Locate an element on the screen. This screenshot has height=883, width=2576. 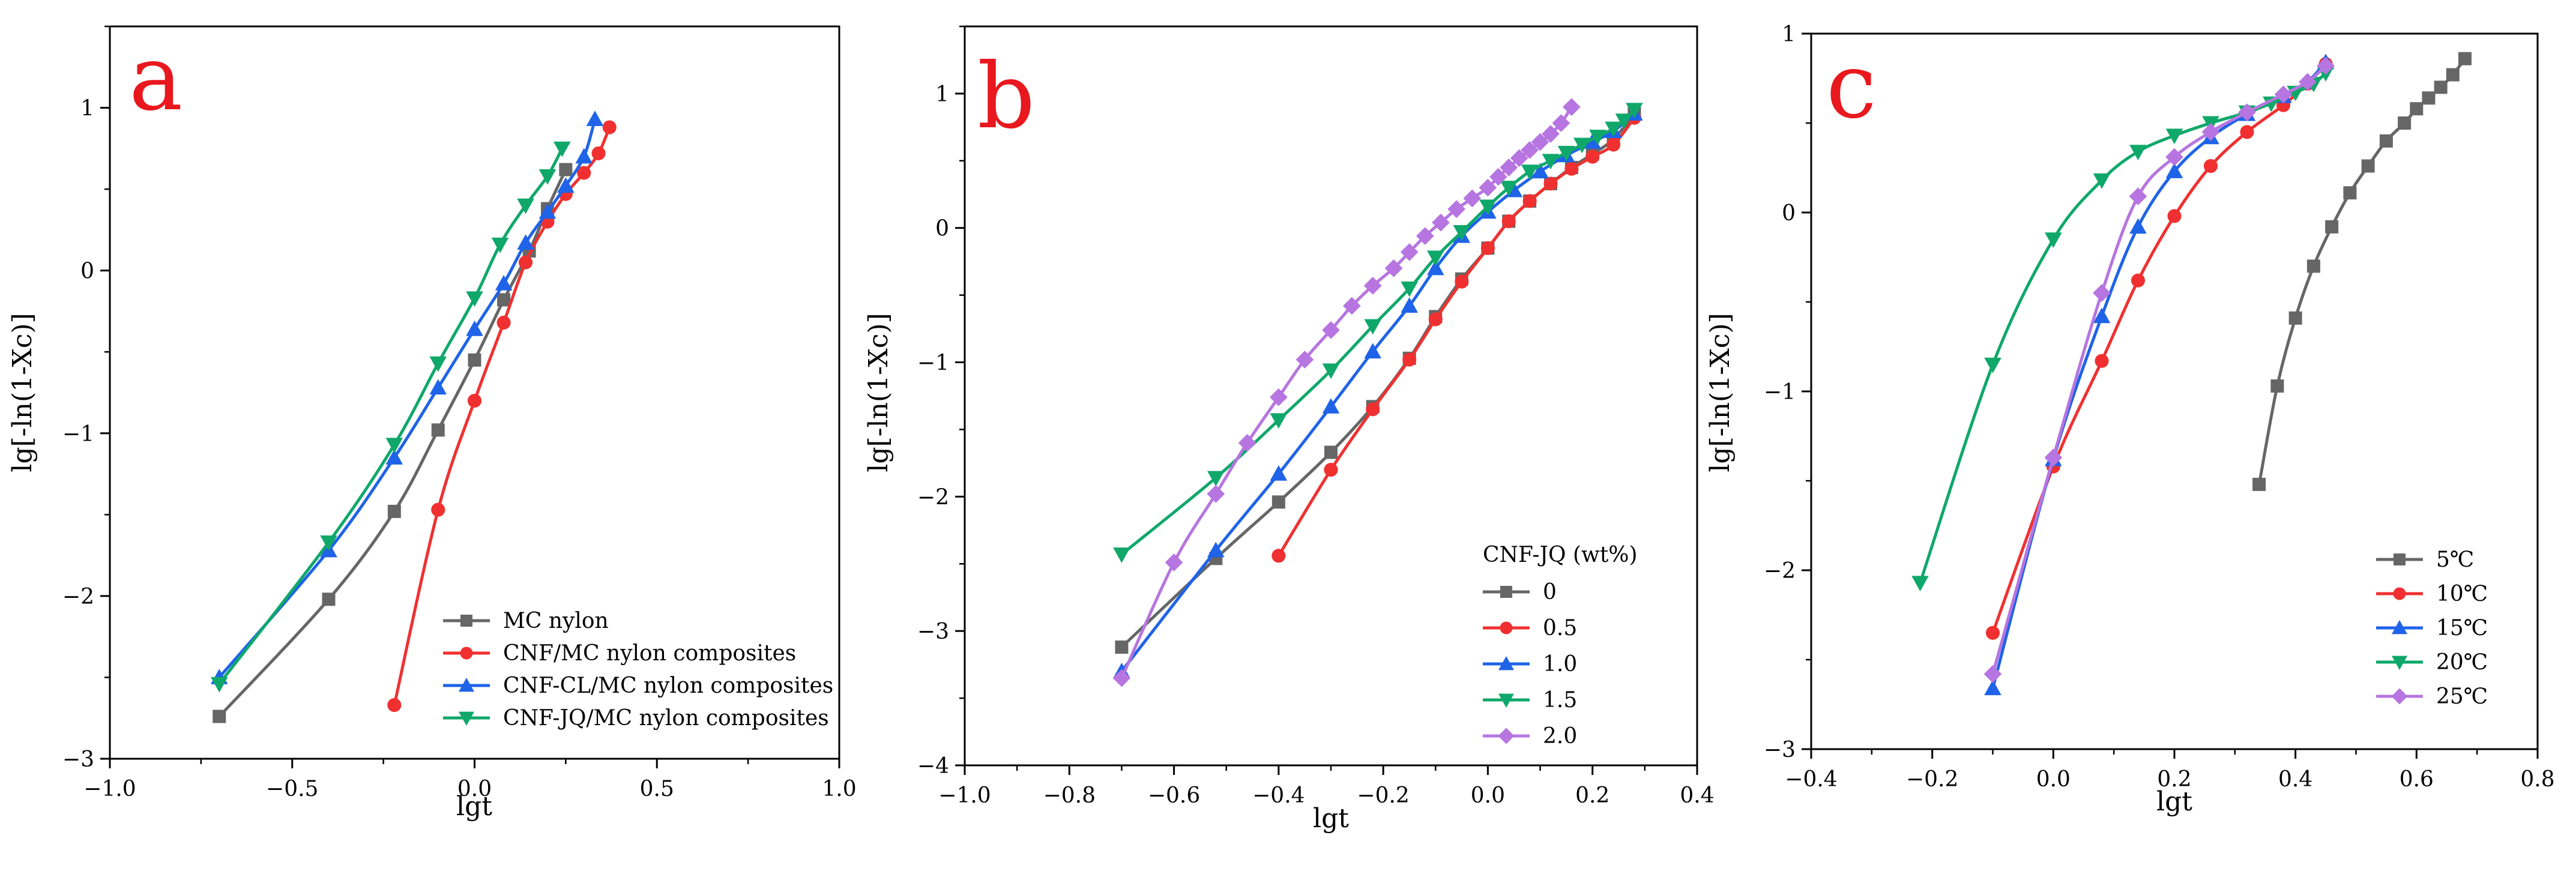
legend-item: CNF-CL/MC nylon composites is located at coordinates (638, 686).